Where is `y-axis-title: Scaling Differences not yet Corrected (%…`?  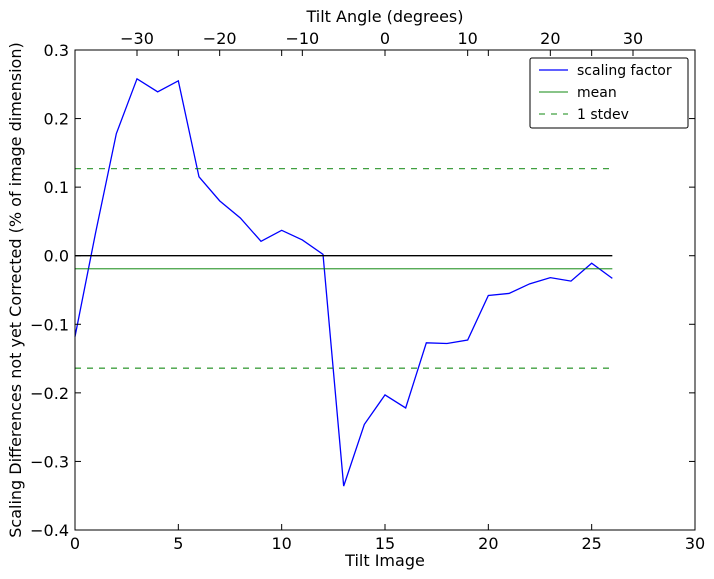
y-axis-title: Scaling Differences not yet Corrected (%… is located at coordinates (15, 289).